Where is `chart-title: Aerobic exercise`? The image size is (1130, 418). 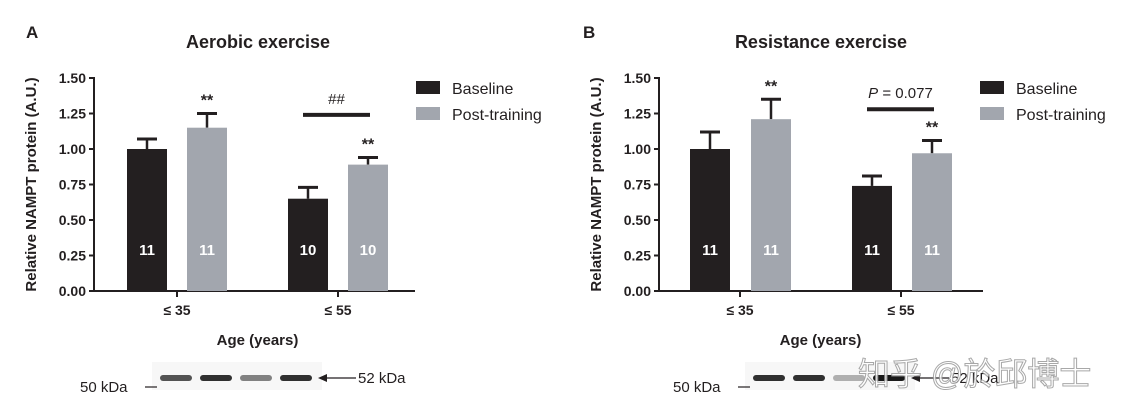
chart-title: Aerobic exercise is located at coordinates (258, 42).